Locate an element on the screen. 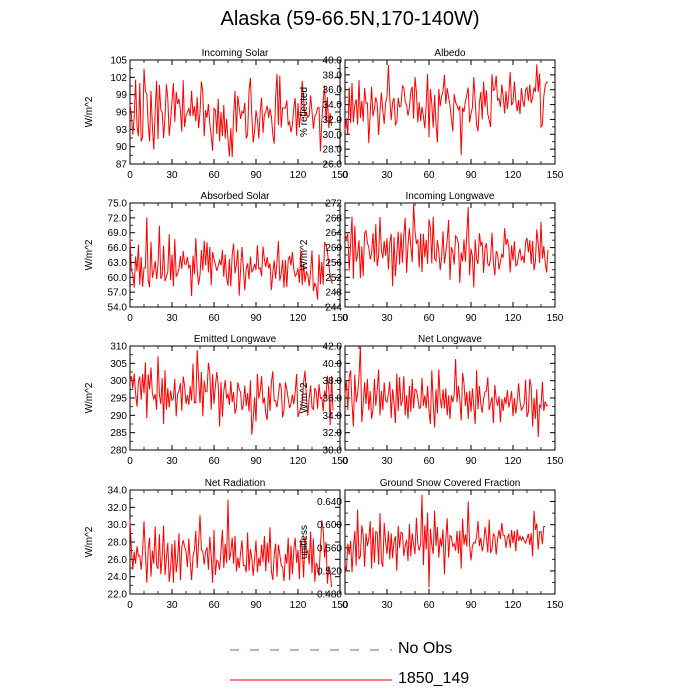 The height and width of the screenshot is (700, 700). absorbed-solar-xtick-label: 120 is located at coordinates (298, 318).